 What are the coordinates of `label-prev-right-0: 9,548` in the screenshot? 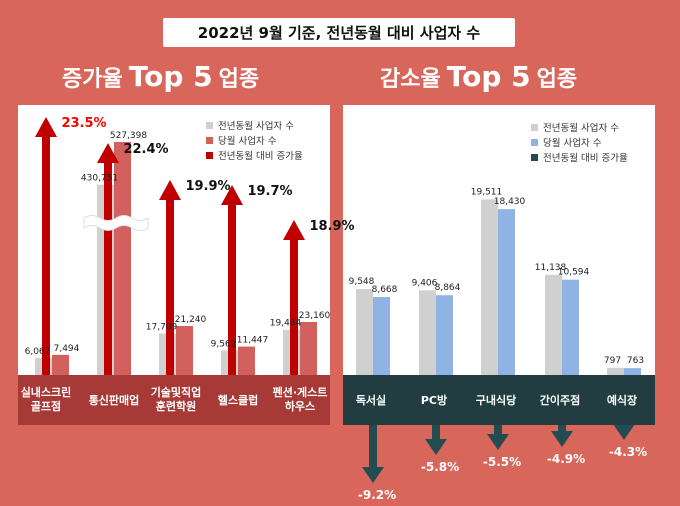 It's located at (362, 282).